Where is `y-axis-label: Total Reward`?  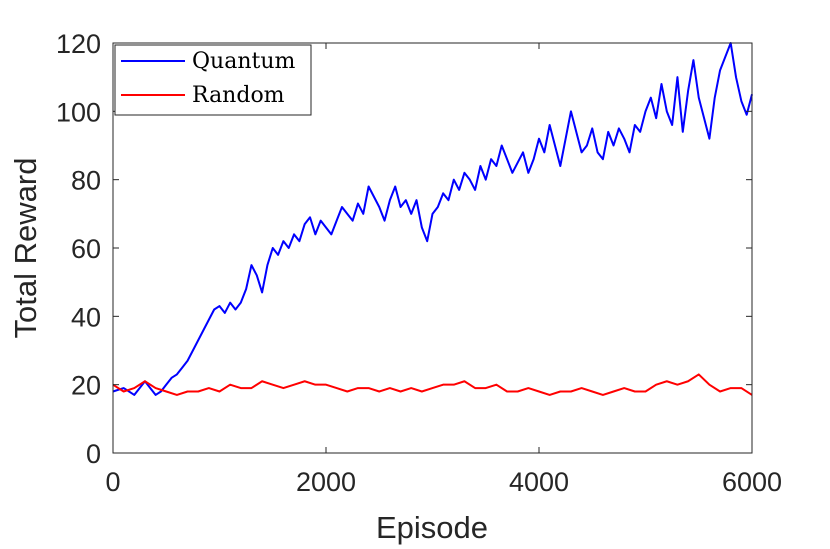 y-axis-label: Total Reward is located at coordinates (25, 248).